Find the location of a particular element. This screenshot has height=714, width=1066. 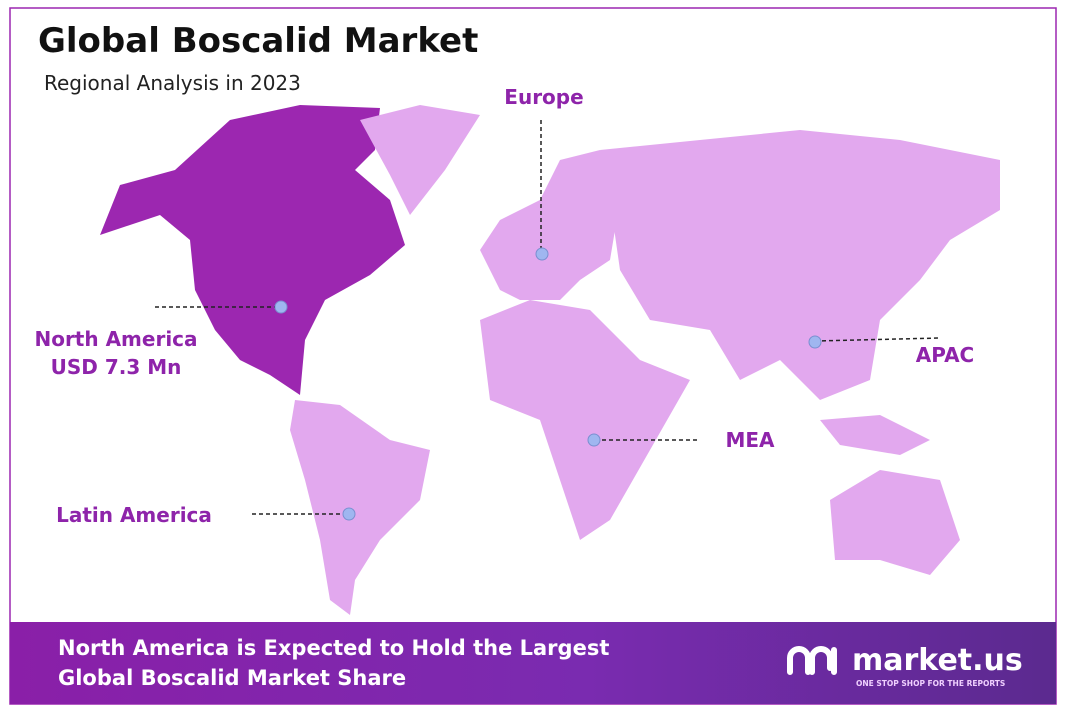

indonesia is located at coordinates (875, 435).